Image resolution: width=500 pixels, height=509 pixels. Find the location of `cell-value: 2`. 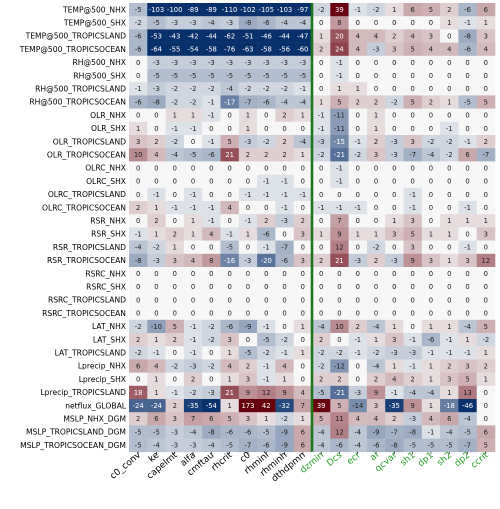

cell-value: 2 is located at coordinates (266, 155).